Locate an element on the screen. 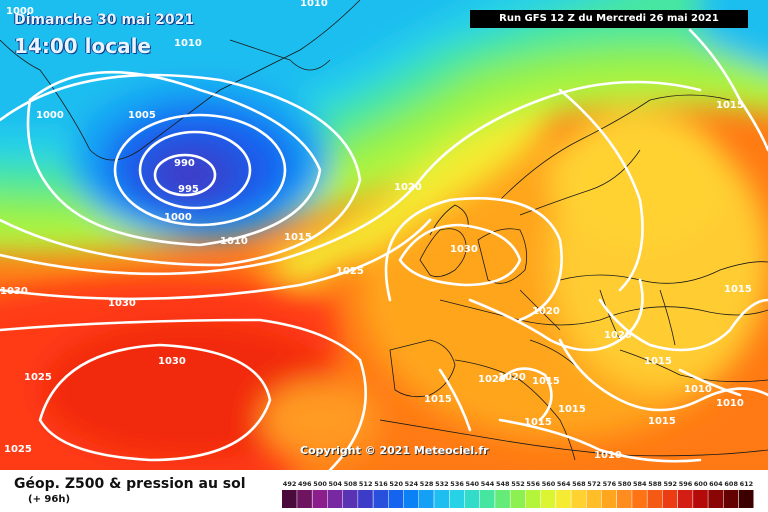 The width and height of the screenshot is (768, 512). isobar-label: 1005 is located at coordinates (142, 115).